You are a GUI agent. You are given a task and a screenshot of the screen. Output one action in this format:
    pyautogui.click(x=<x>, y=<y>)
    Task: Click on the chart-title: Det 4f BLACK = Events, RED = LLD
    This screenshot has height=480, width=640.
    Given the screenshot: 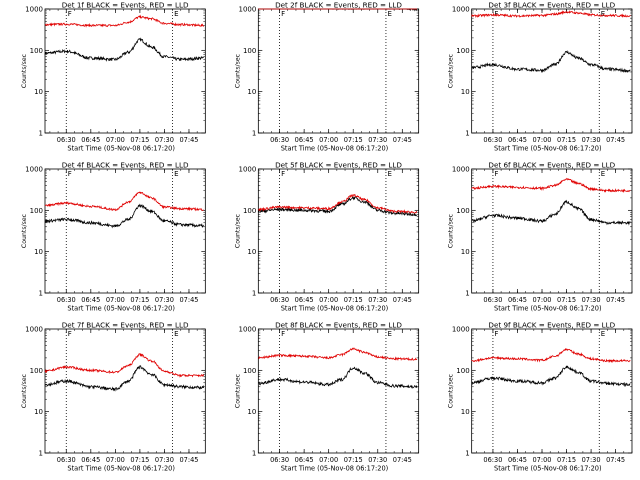 What is the action you would take?
    pyautogui.click(x=125, y=165)
    